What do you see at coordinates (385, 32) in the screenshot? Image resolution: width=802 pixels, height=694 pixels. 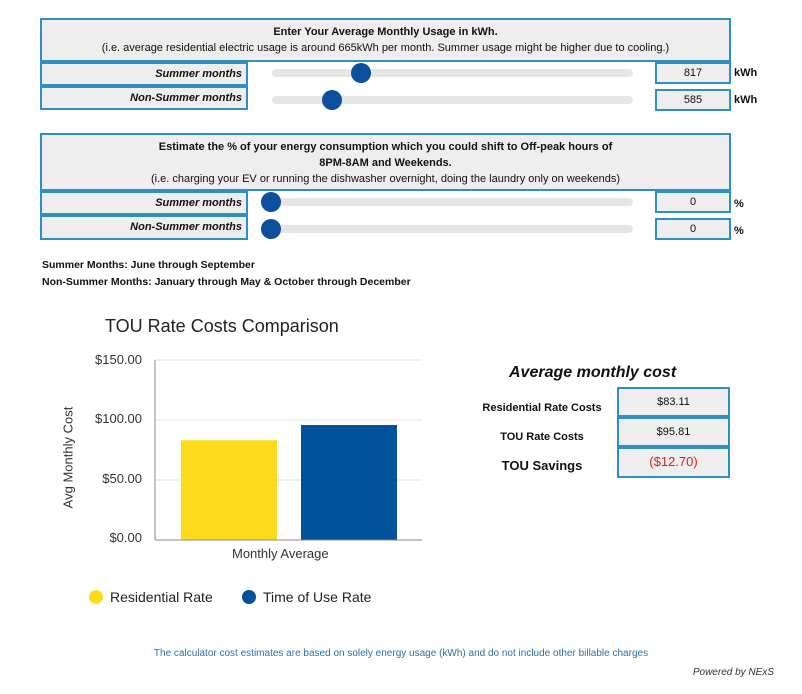 I see `usage-heading: Enter Your Average Monthly Usage in kWh.` at bounding box center [385, 32].